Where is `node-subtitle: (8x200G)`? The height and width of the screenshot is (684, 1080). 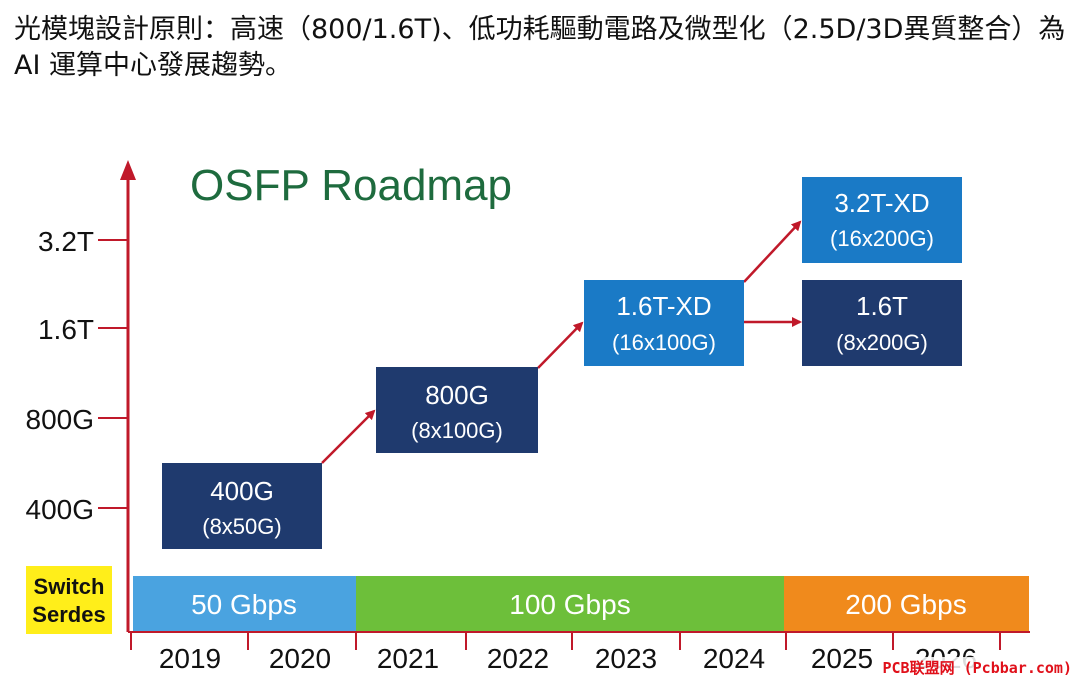
node-subtitle: (8x200G) is located at coordinates (882, 342).